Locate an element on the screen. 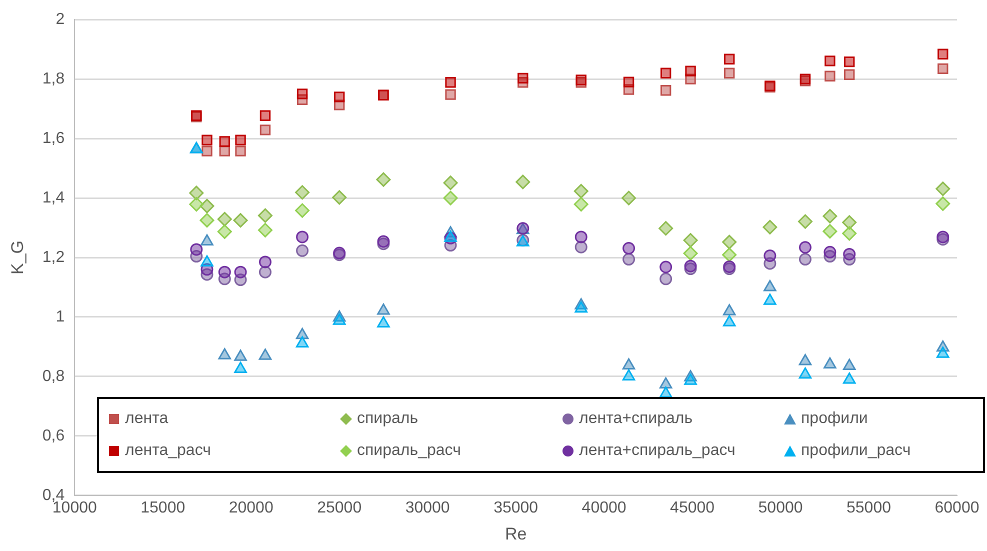  x-tick-label: 30000 is located at coordinates (427, 507).